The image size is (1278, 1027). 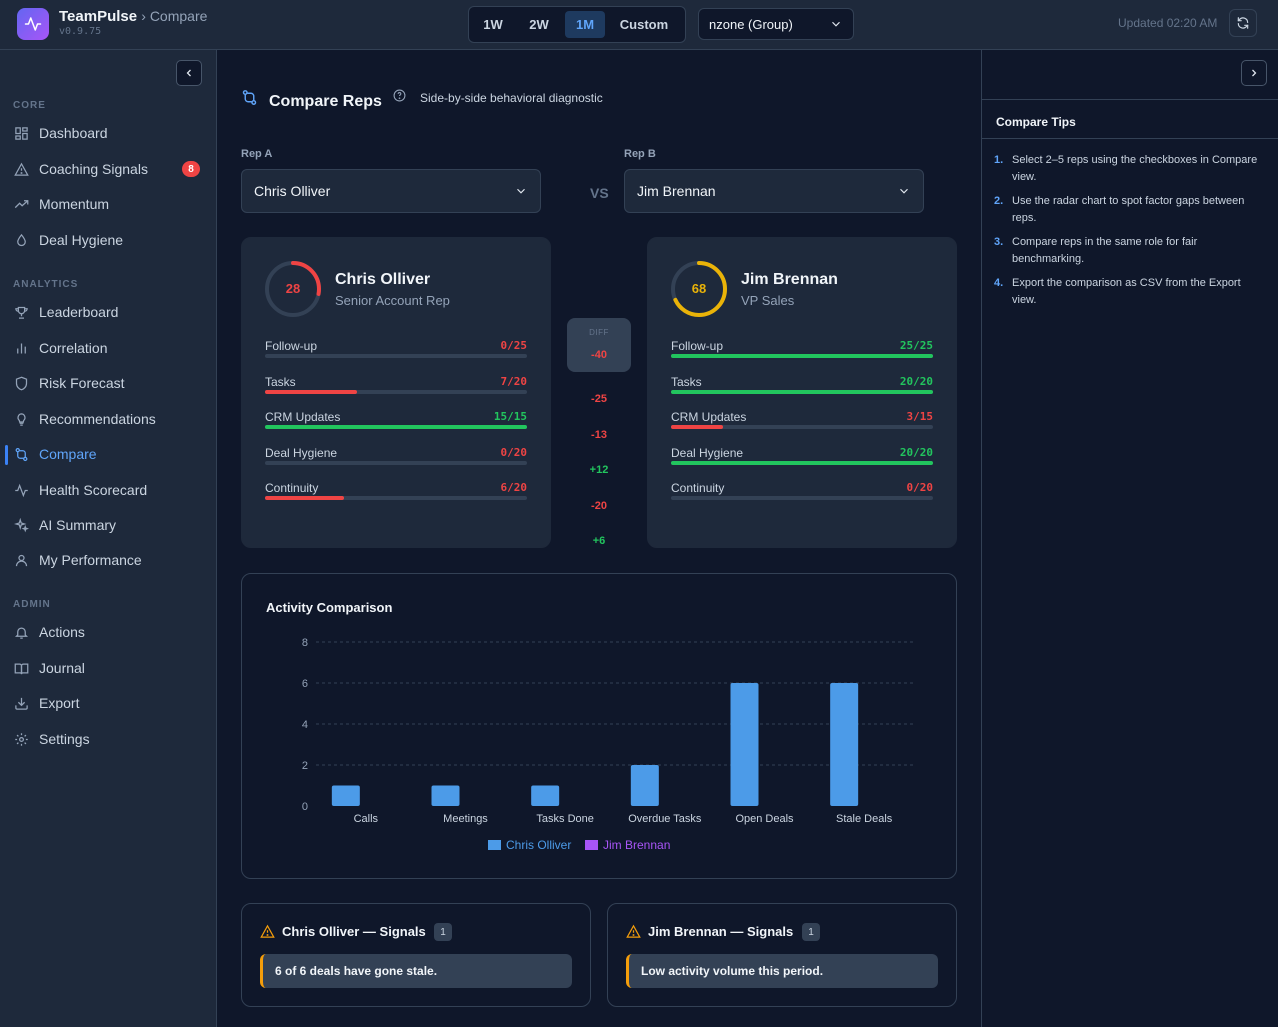 I want to click on sidebar-item-momentum: Momentum, so click(x=61, y=204).